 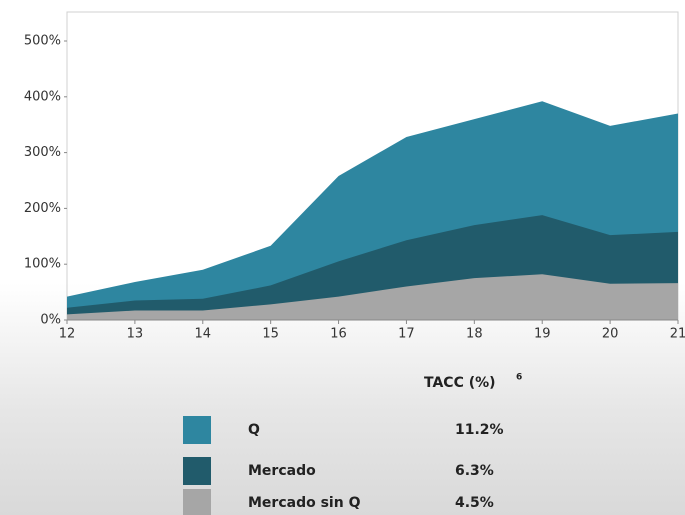 What do you see at coordinates (372, 297) in the screenshot?
I see `area` at bounding box center [372, 297].